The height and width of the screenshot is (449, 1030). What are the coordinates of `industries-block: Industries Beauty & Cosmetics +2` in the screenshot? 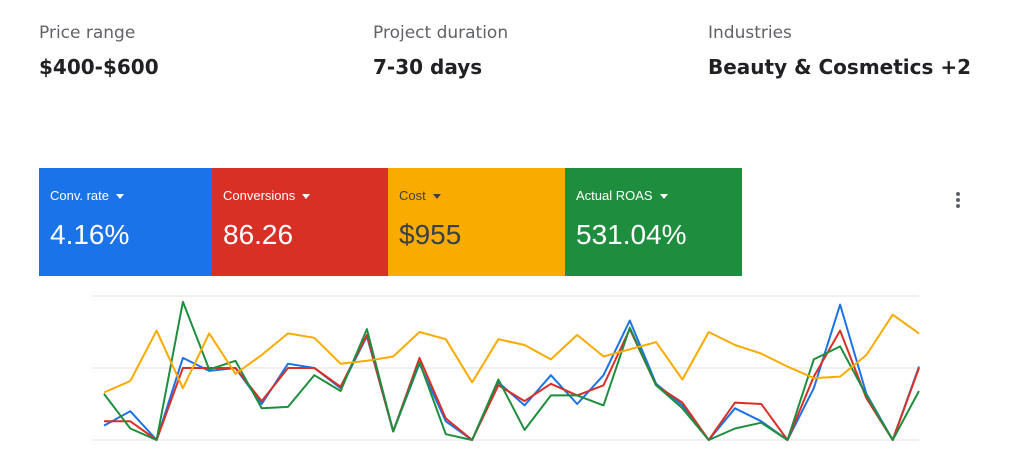 It's located at (839, 51).